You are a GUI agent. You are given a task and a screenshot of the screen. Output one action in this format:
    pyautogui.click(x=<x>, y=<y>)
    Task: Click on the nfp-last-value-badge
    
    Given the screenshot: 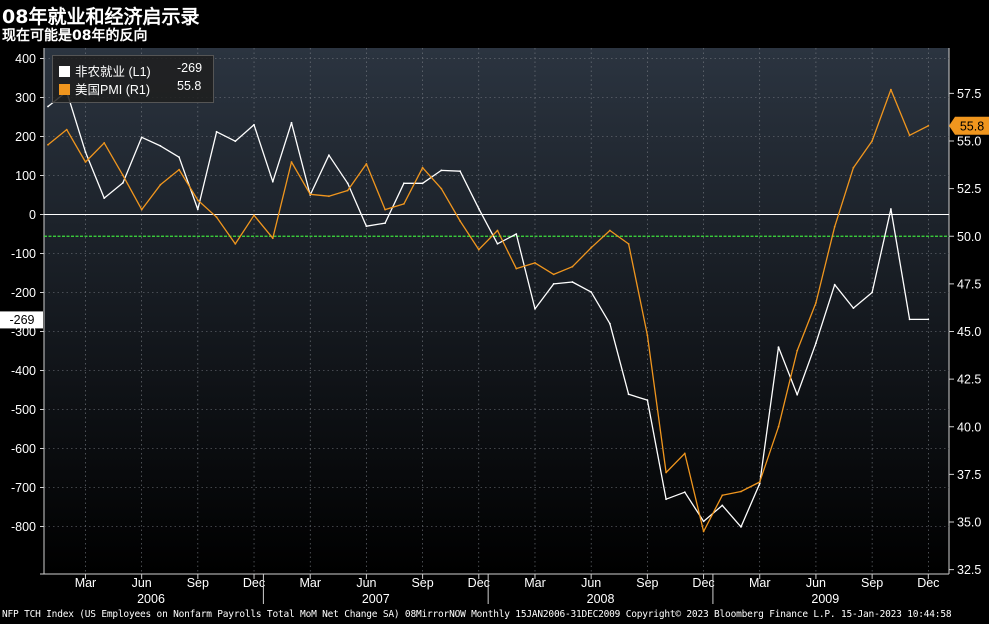 What is the action you would take?
    pyautogui.click(x=21, y=320)
    